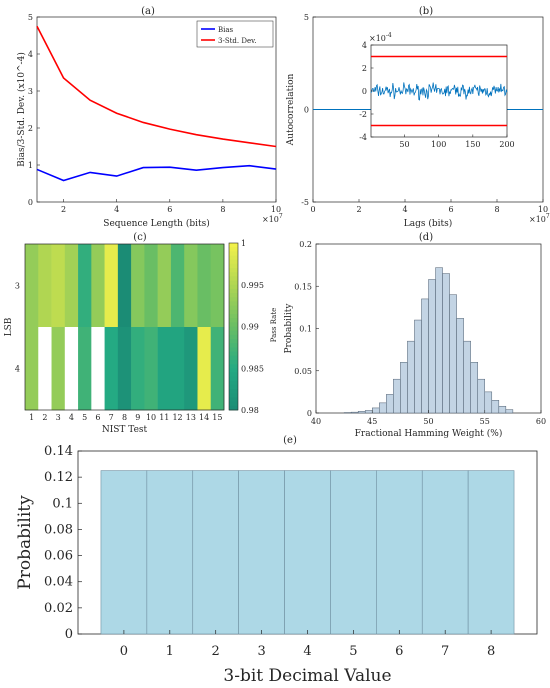  I want to click on panel-c-x-tick-label: 15, so click(217, 417).